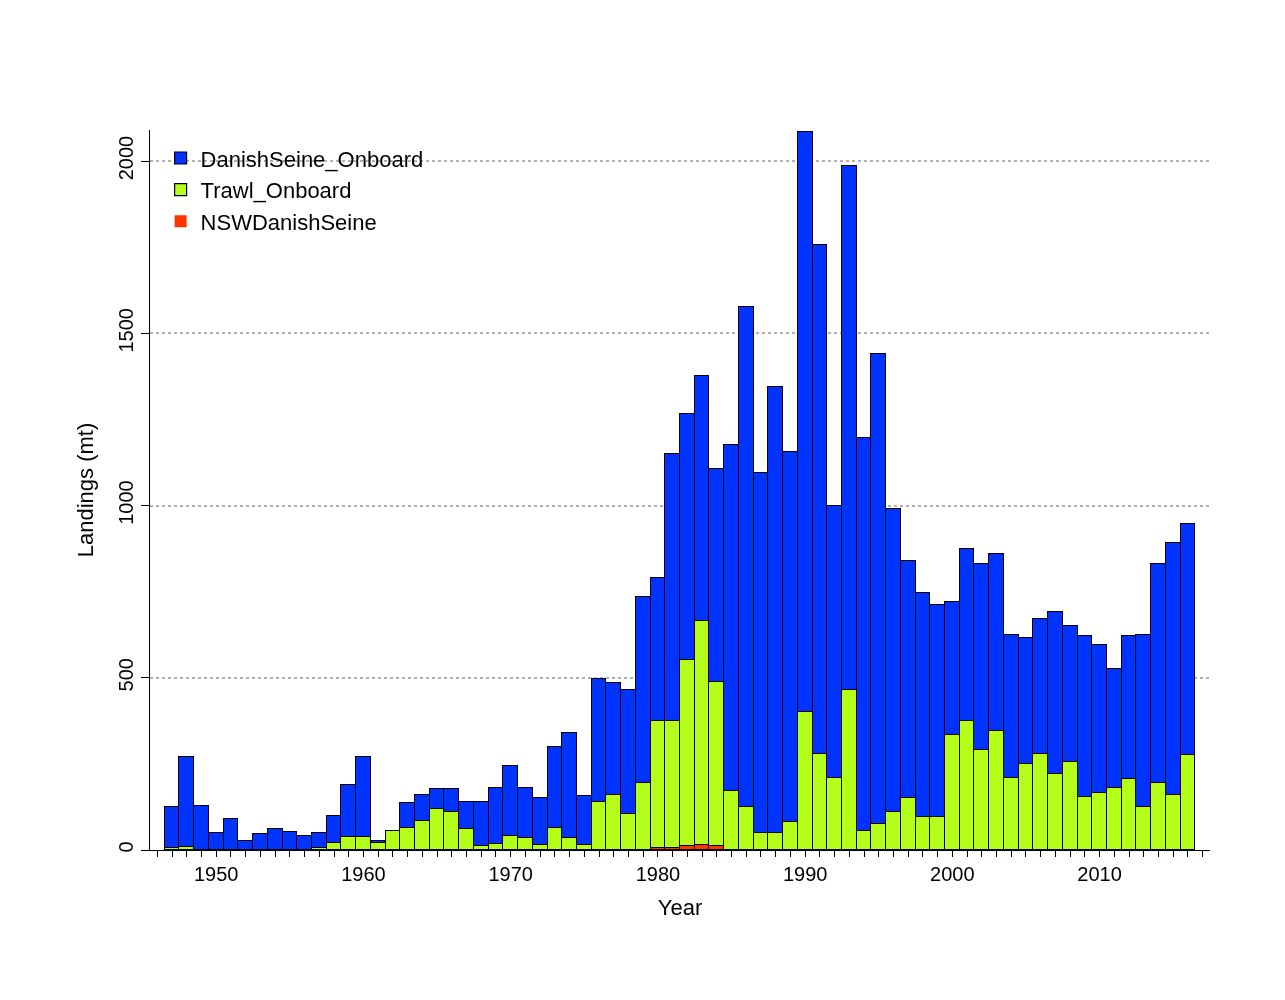 The width and height of the screenshot is (1285, 1000). What do you see at coordinates (312, 159) in the screenshot?
I see `legend-label: DanishSeine_Onboard` at bounding box center [312, 159].